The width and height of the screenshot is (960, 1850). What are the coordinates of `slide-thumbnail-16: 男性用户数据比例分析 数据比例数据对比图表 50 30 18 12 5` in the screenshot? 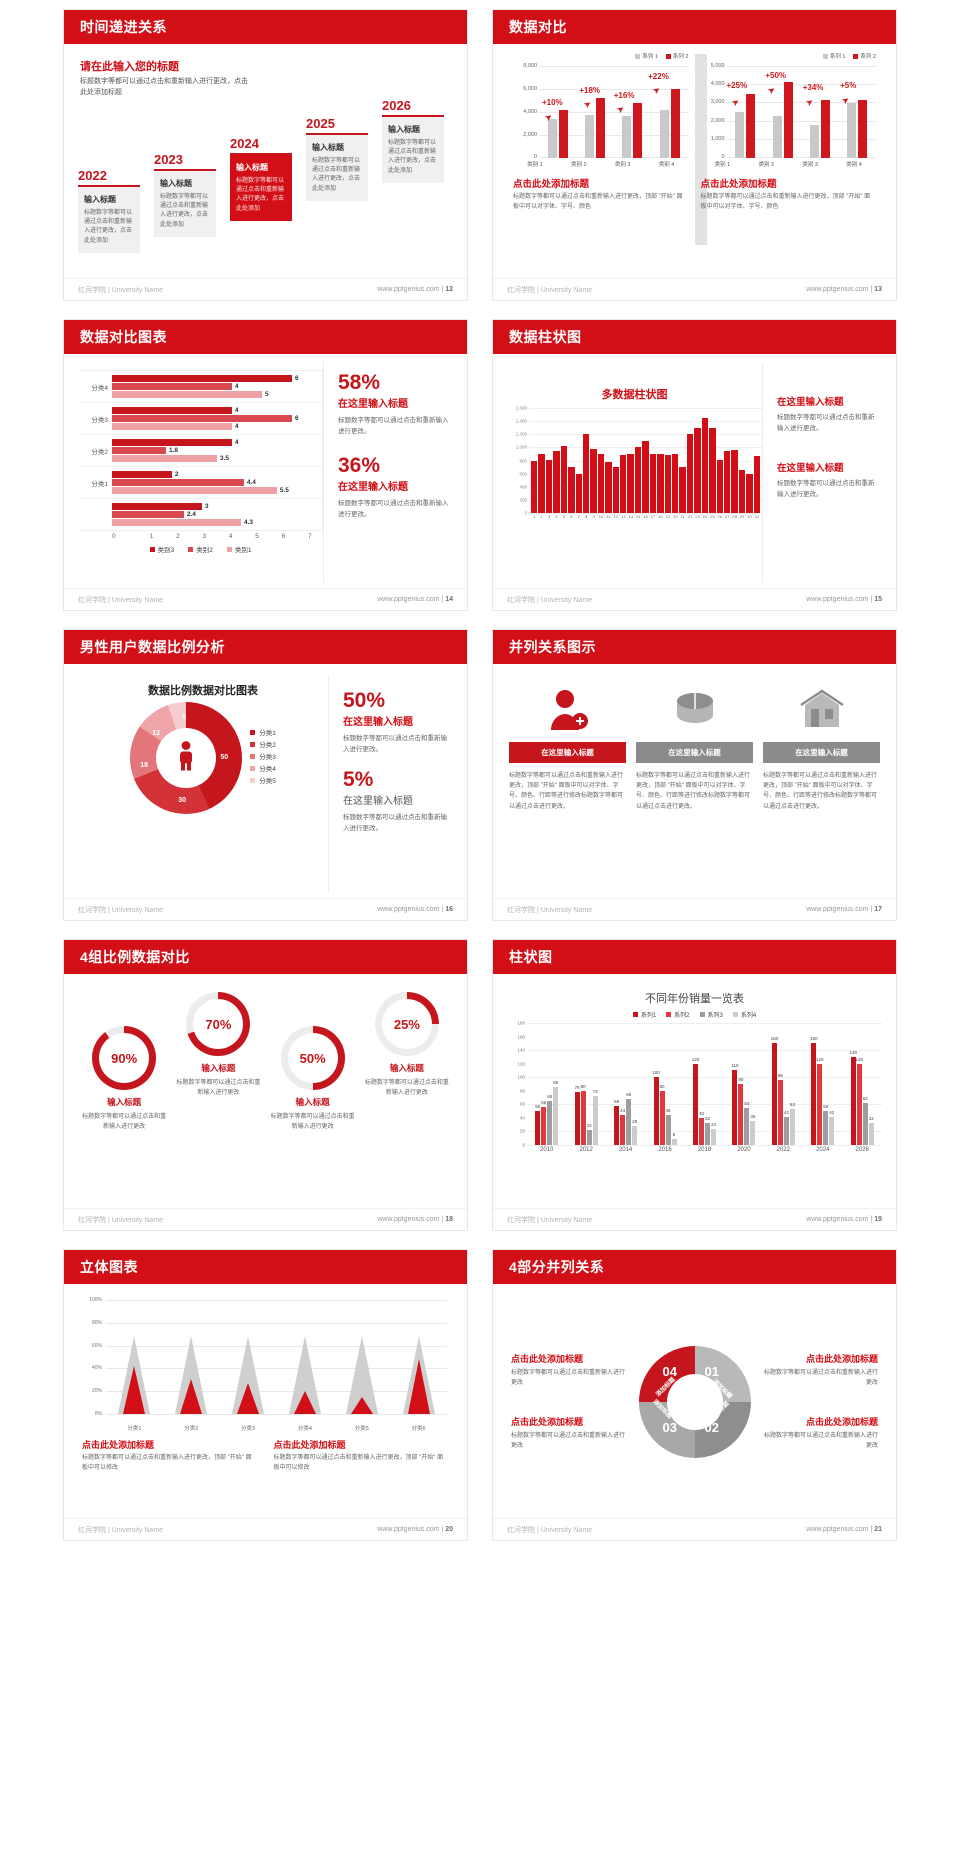 It's located at (265, 775).